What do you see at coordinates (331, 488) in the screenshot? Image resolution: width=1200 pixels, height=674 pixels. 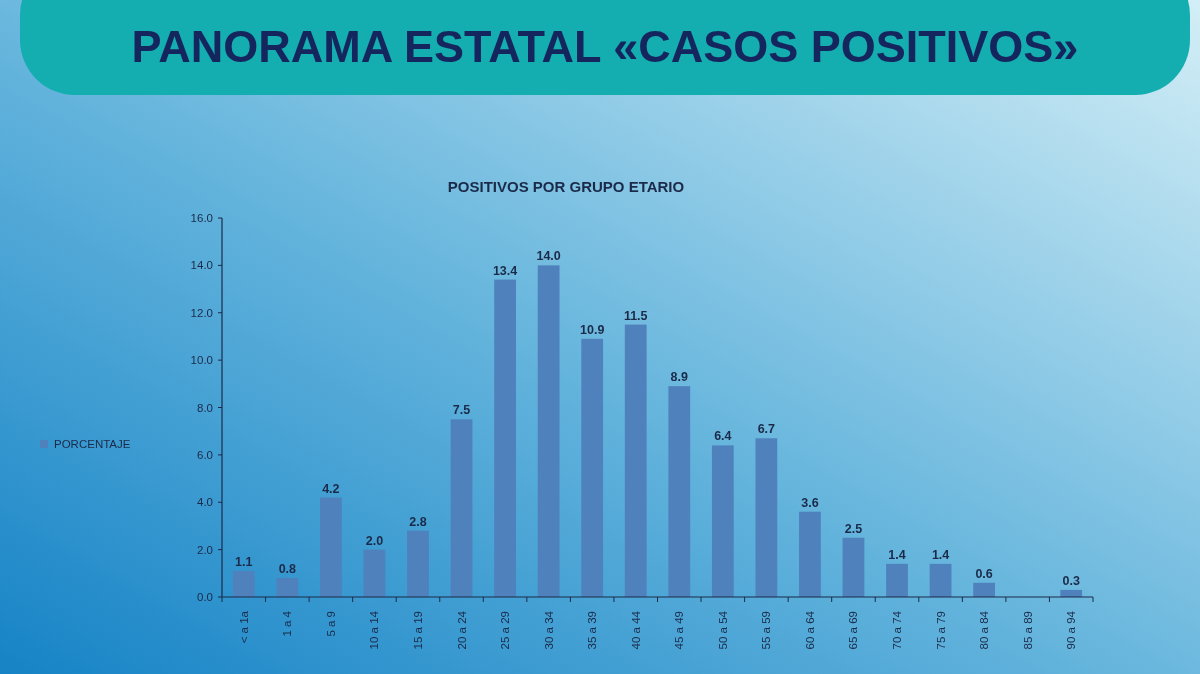 I see `data-label: 4.2` at bounding box center [331, 488].